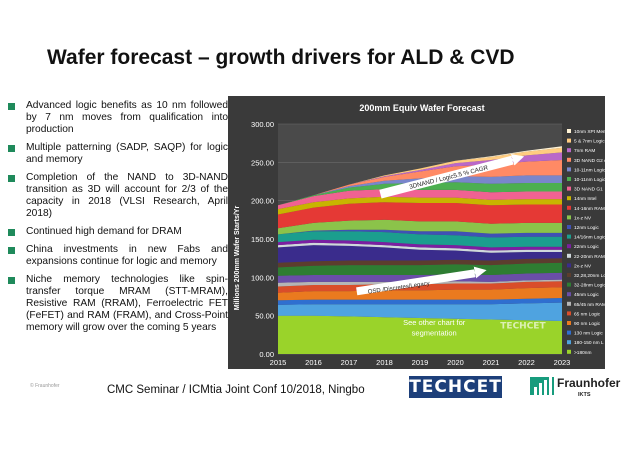 This screenshot has width=638, height=451. Describe the element at coordinates (583, 218) in the screenshot. I see `legend-label: 1x-z NV` at that location.